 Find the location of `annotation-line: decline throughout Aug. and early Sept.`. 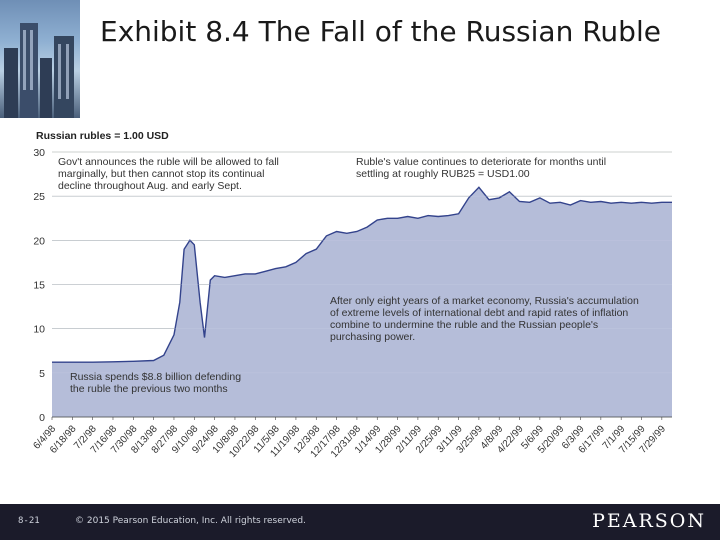

annotation-line: decline throughout Aug. and early Sept. is located at coordinates (150, 186).